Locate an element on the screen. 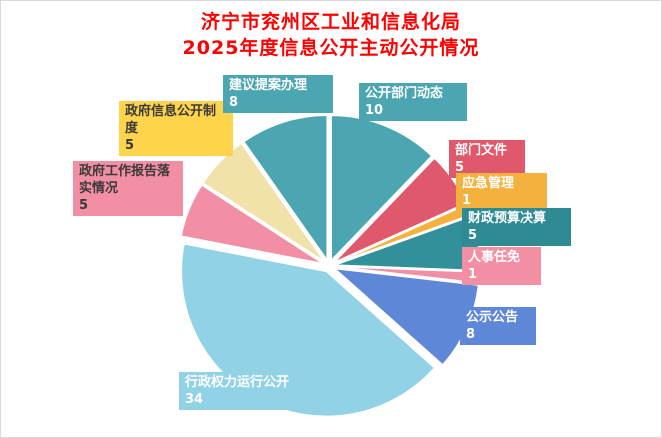  pie-label-public-notices: 公示公告 8 is located at coordinates (498, 326).